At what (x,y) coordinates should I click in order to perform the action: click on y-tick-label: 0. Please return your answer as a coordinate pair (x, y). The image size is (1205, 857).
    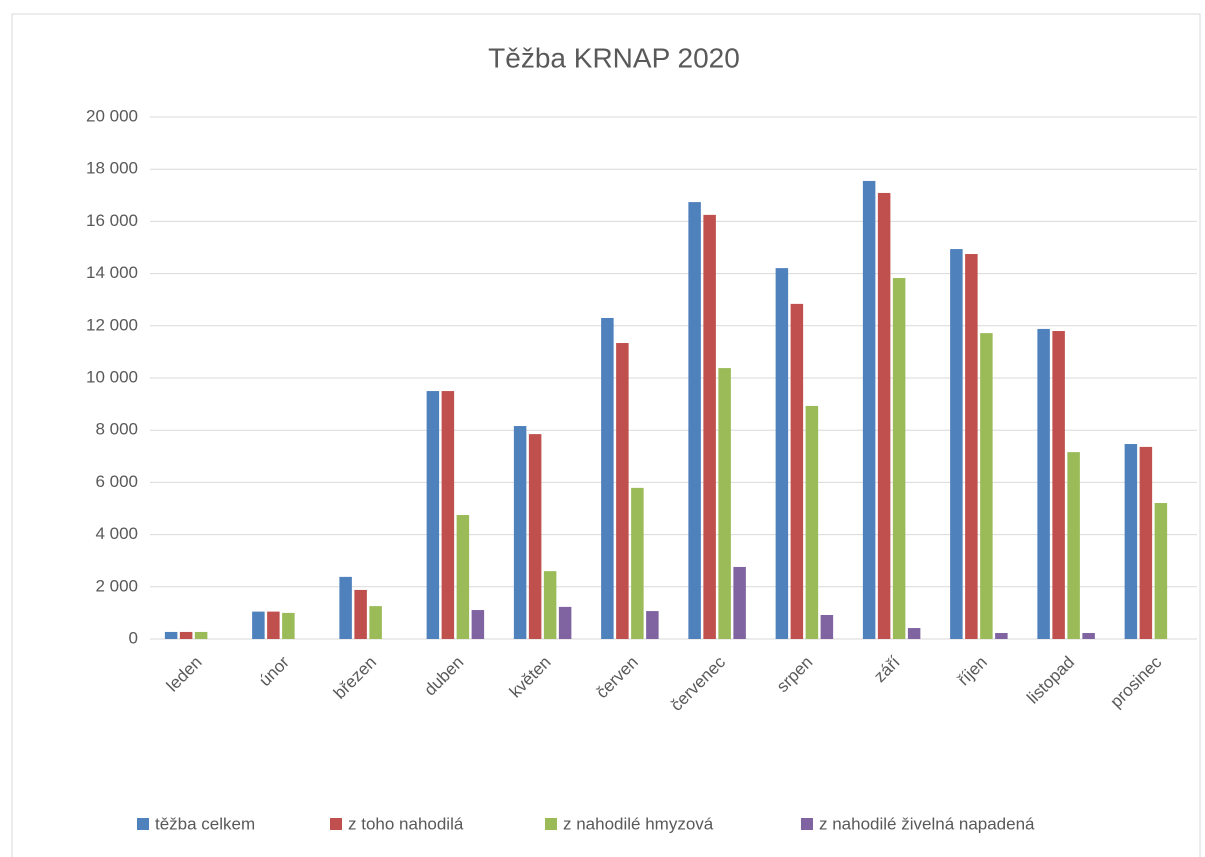
    Looking at the image, I should click on (133, 637).